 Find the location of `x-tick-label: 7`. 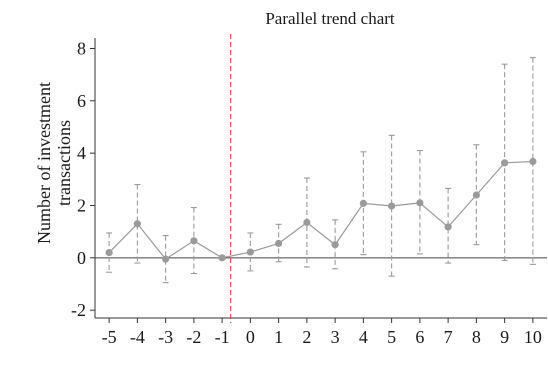

x-tick-label: 7 is located at coordinates (448, 337).